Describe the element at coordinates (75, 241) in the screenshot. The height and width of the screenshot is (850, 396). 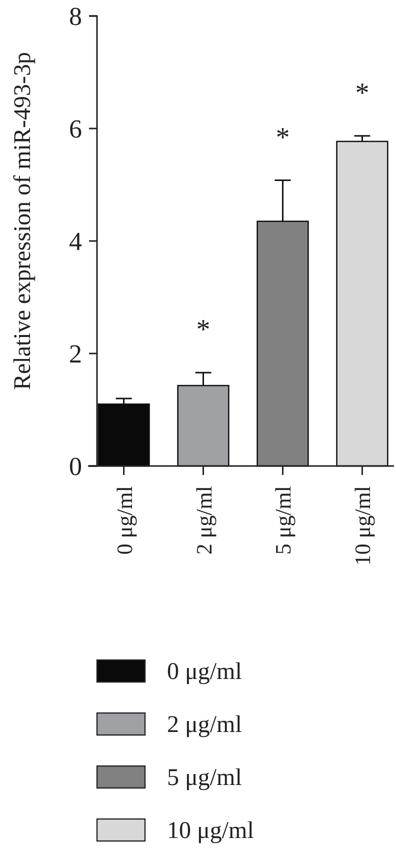
I see `y-tick-label: 4` at that location.